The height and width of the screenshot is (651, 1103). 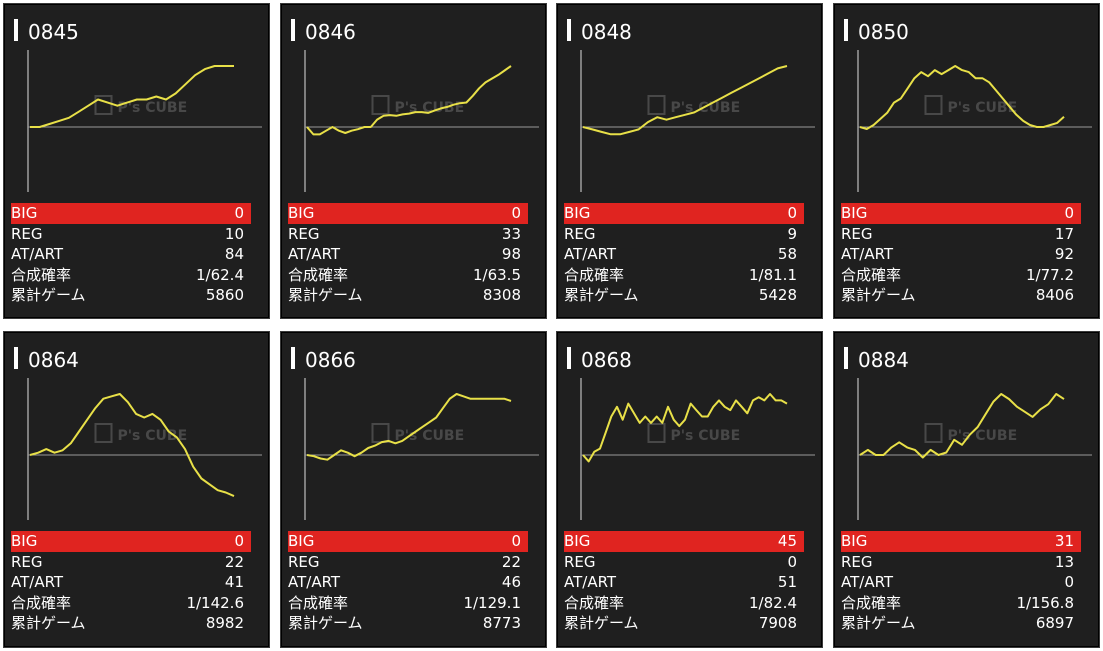 I want to click on at-value: 0, so click(x=1069, y=582).